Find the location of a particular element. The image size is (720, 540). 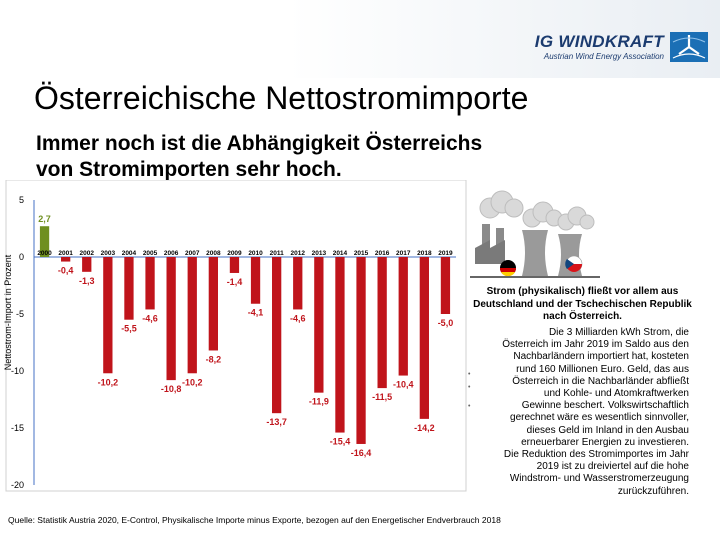

data-label: -4,1 is located at coordinates (256, 313).